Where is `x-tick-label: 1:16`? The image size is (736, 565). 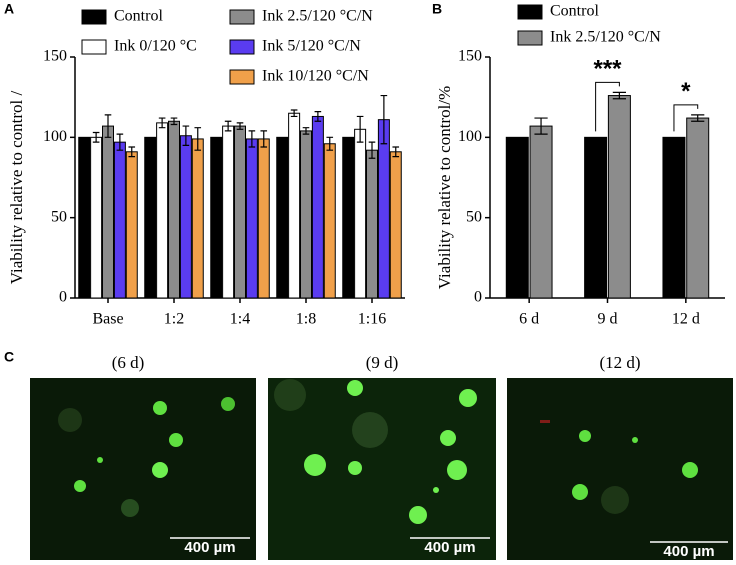
x-tick-label: 1:16 is located at coordinates (372, 319).